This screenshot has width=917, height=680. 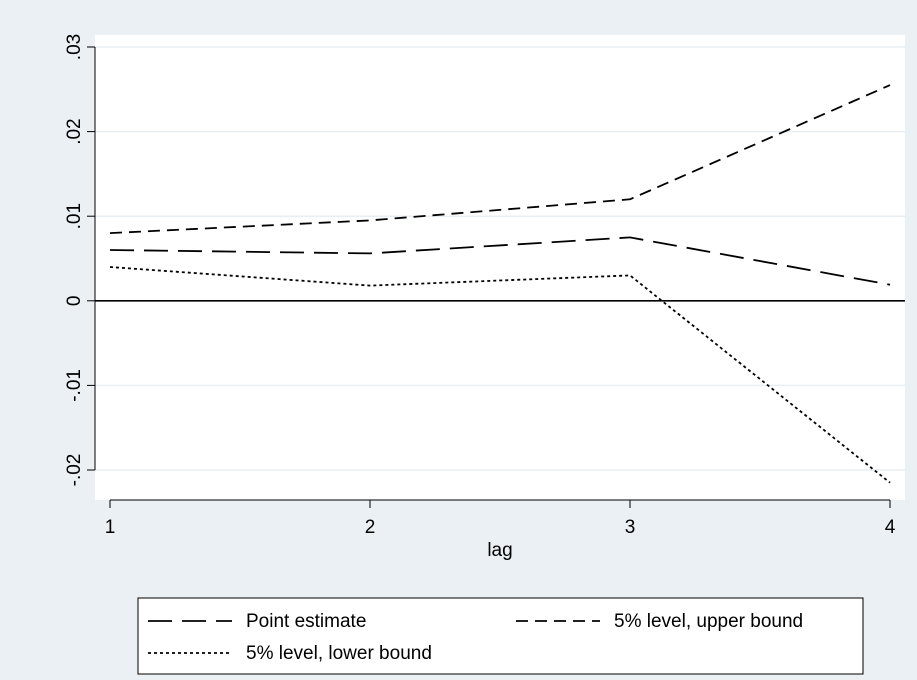 I want to click on y-tick-label: .02, so click(x=74, y=131).